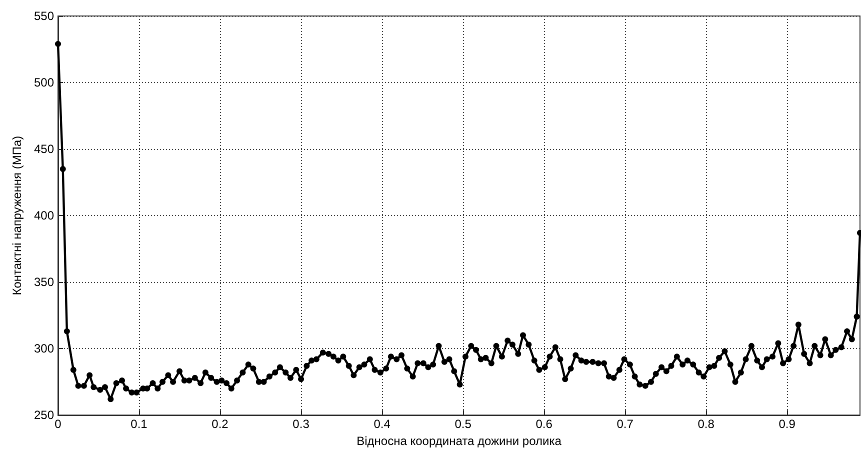 The width and height of the screenshot is (861, 452). Describe the element at coordinates (44, 282) in the screenshot. I see `y-tick-label: 350` at that location.